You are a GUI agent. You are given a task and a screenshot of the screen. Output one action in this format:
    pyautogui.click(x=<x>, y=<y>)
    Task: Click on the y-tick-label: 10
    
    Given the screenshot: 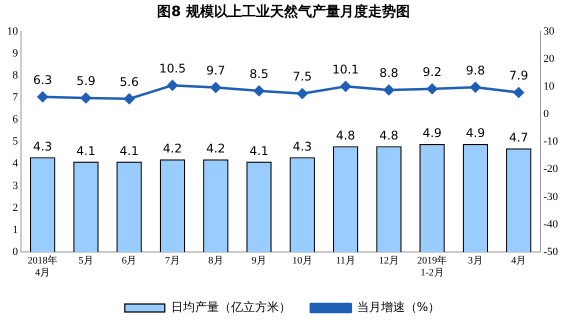 What is the action you would take?
    pyautogui.click(x=12, y=31)
    